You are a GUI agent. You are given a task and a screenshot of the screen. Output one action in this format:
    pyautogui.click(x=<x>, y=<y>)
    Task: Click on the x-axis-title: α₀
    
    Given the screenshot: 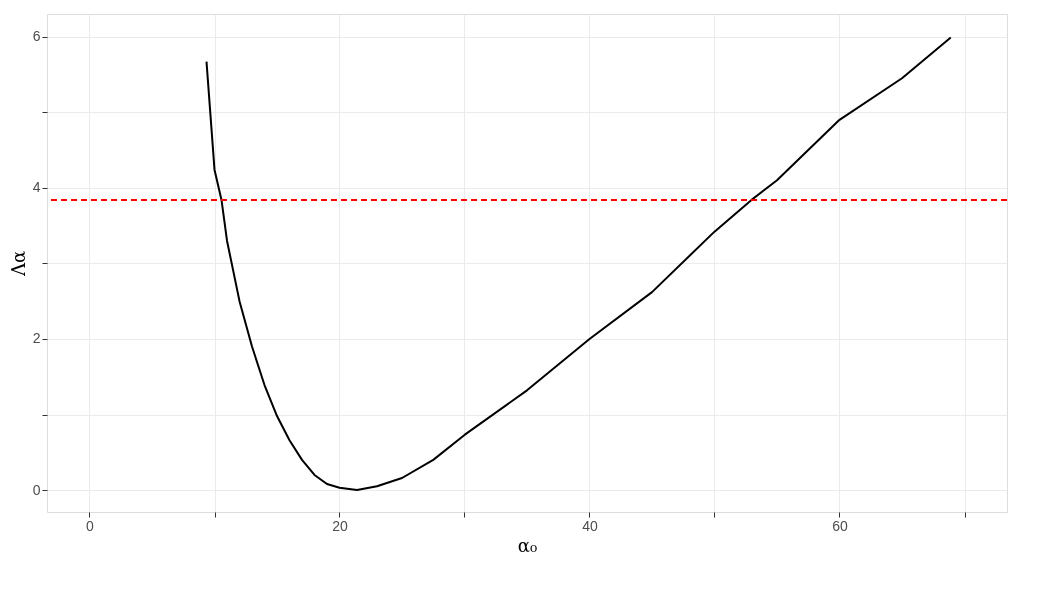 What is the action you would take?
    pyautogui.click(x=527, y=545)
    